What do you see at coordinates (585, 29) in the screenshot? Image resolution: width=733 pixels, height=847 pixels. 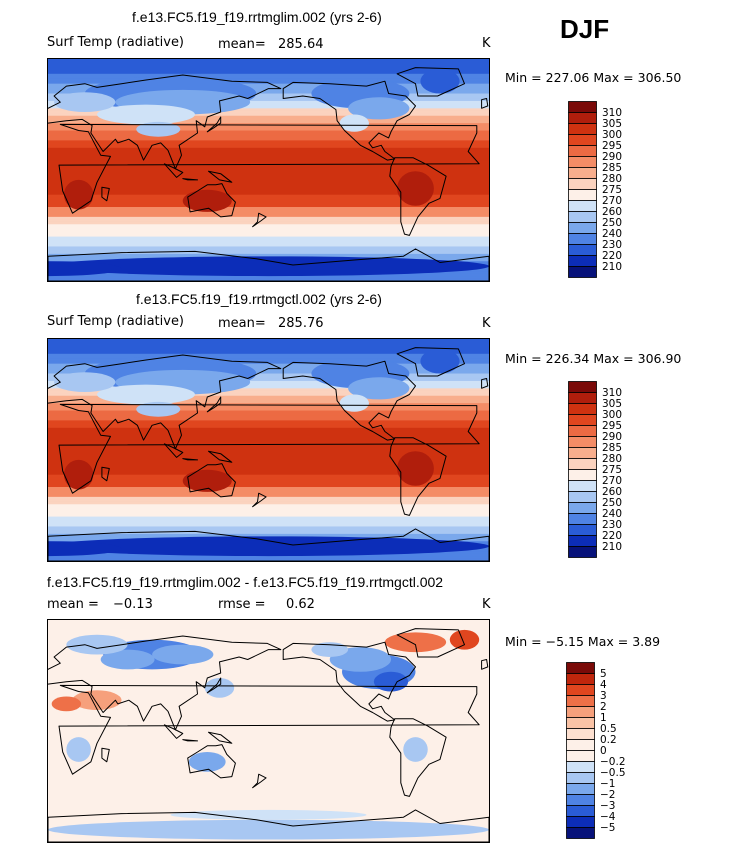 I see `season-label: DJF` at bounding box center [585, 29].